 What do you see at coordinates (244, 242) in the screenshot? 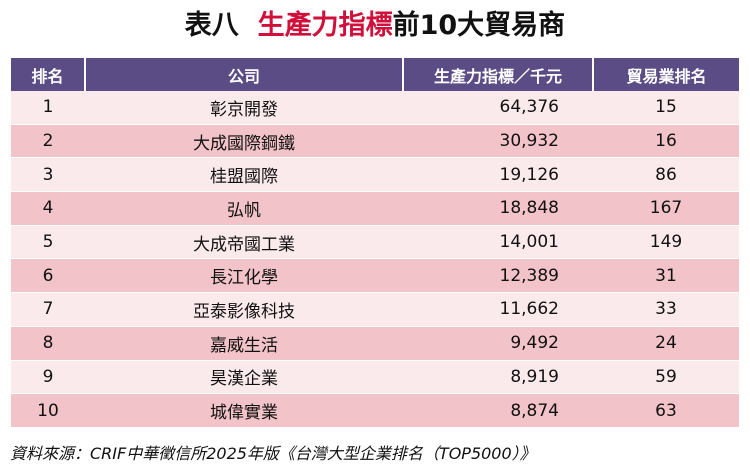
I see `company-cell: 大成帝國工業` at bounding box center [244, 242].